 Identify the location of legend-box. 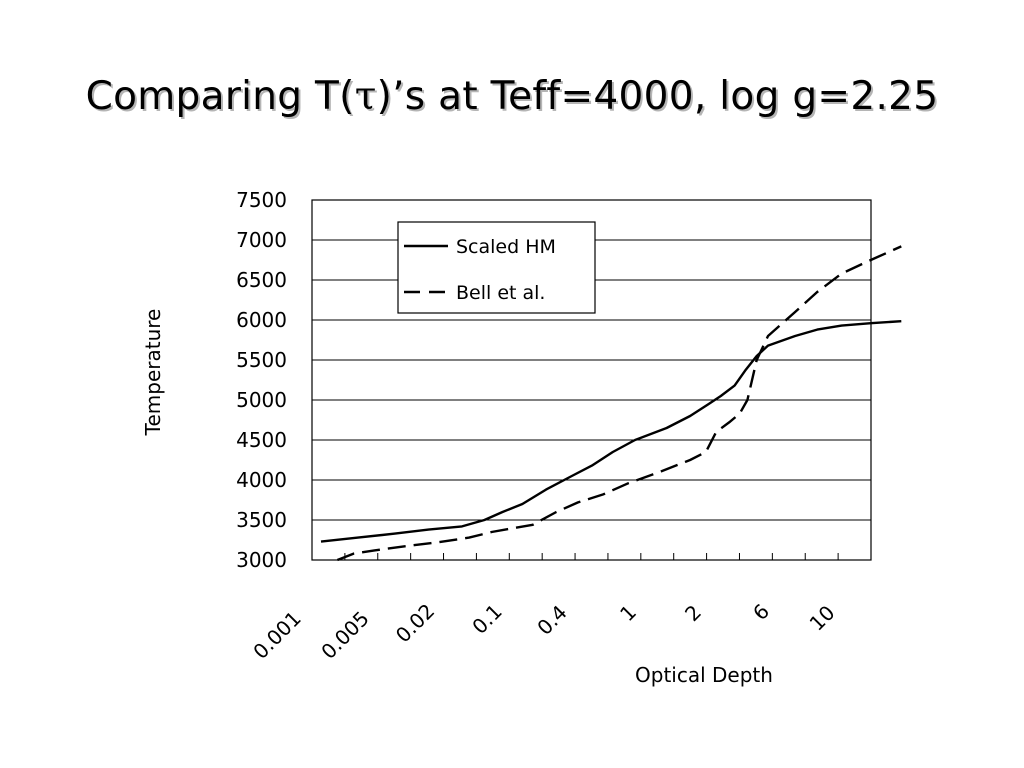
(496, 267).